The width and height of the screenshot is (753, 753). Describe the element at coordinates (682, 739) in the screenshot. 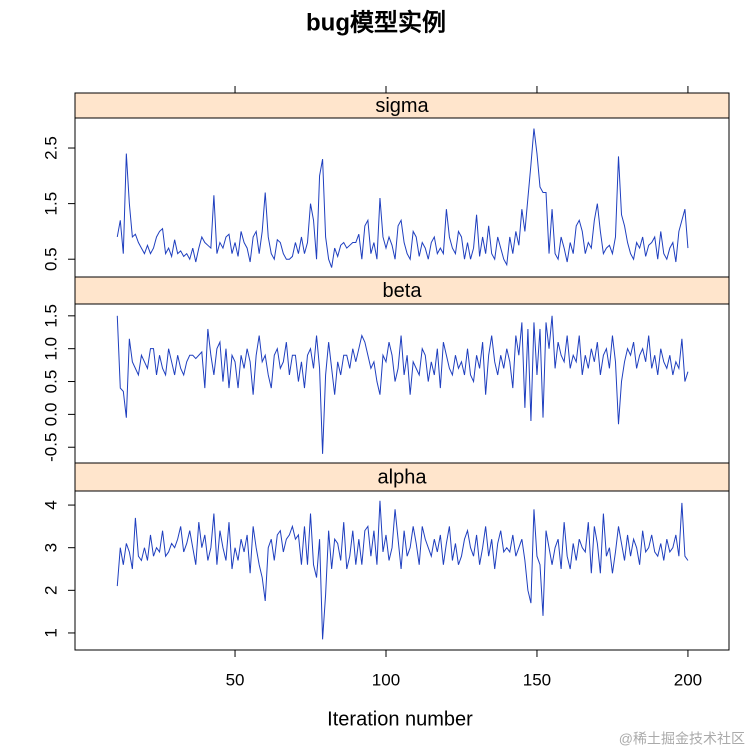

I see `watermark: @稀土掘金技术社区` at that location.